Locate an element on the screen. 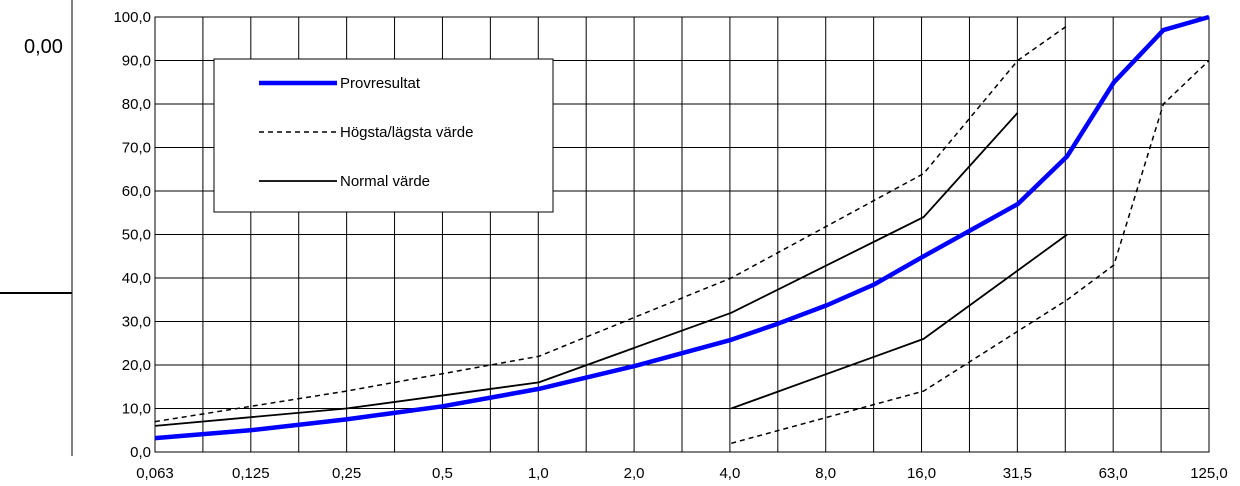  y-tick-label: 50,0 is located at coordinates (136, 235).